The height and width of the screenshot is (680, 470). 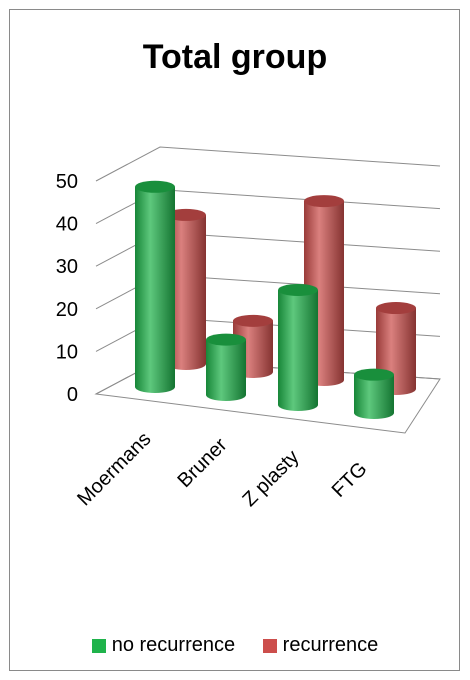 I want to click on y-tick-label: 50, so click(x=67, y=182).